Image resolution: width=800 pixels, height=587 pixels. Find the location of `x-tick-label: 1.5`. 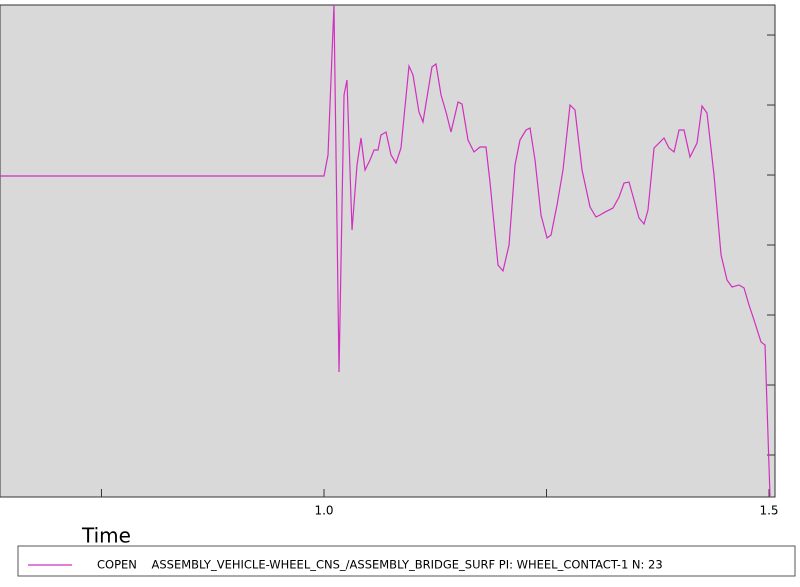

x-tick-label: 1.5 is located at coordinates (768, 511).